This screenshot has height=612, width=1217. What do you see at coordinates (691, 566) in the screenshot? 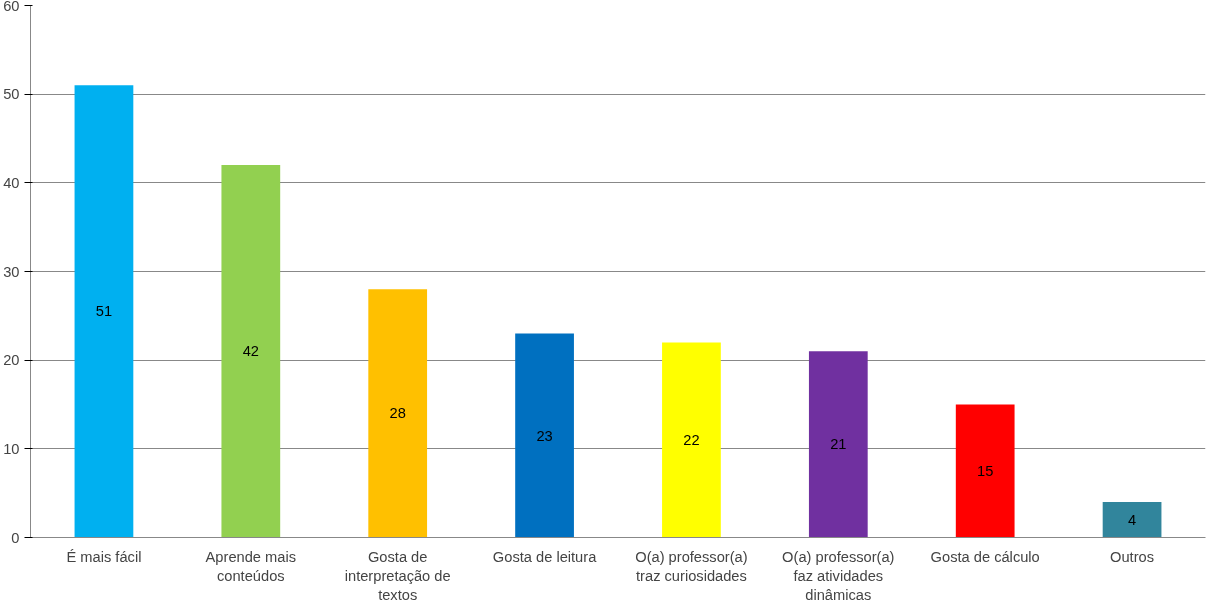
I see `x-tick-label: O(a) professor(a) traz curiosidades` at bounding box center [691, 566].